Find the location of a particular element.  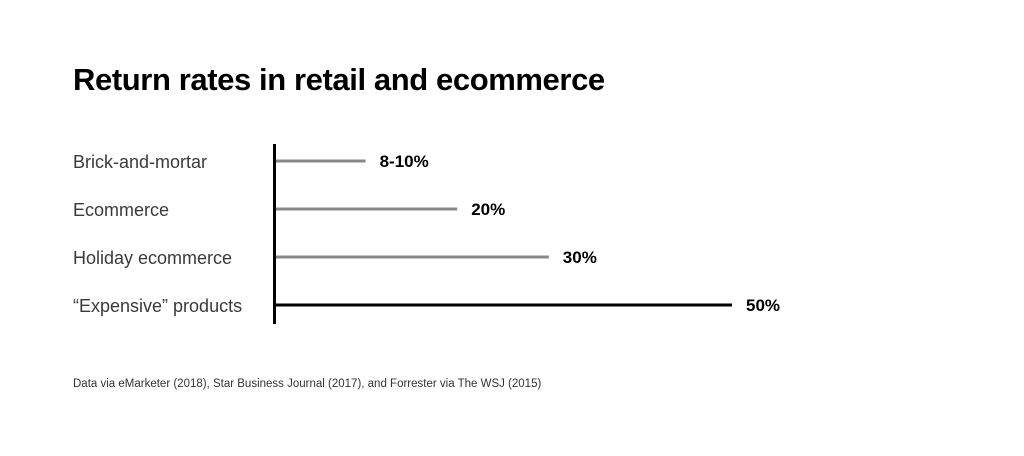

value-label: 50% is located at coordinates (763, 305).